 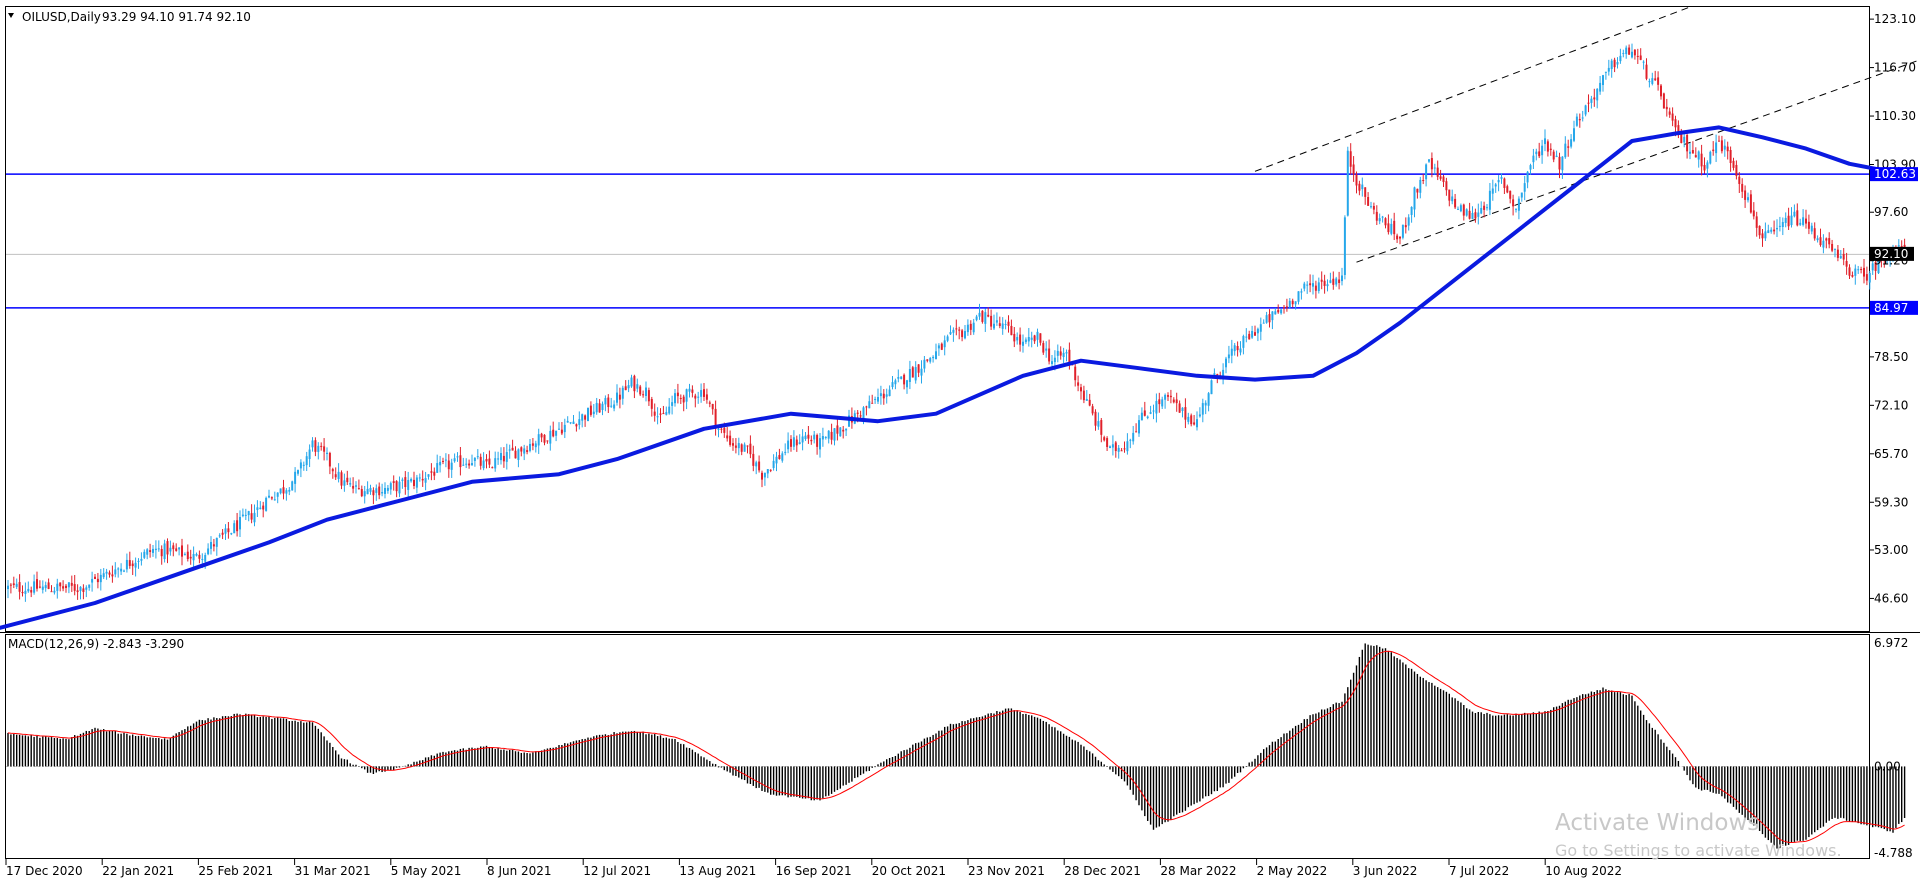 I want to click on horizontal-levels-layer, so click(x=937, y=241).